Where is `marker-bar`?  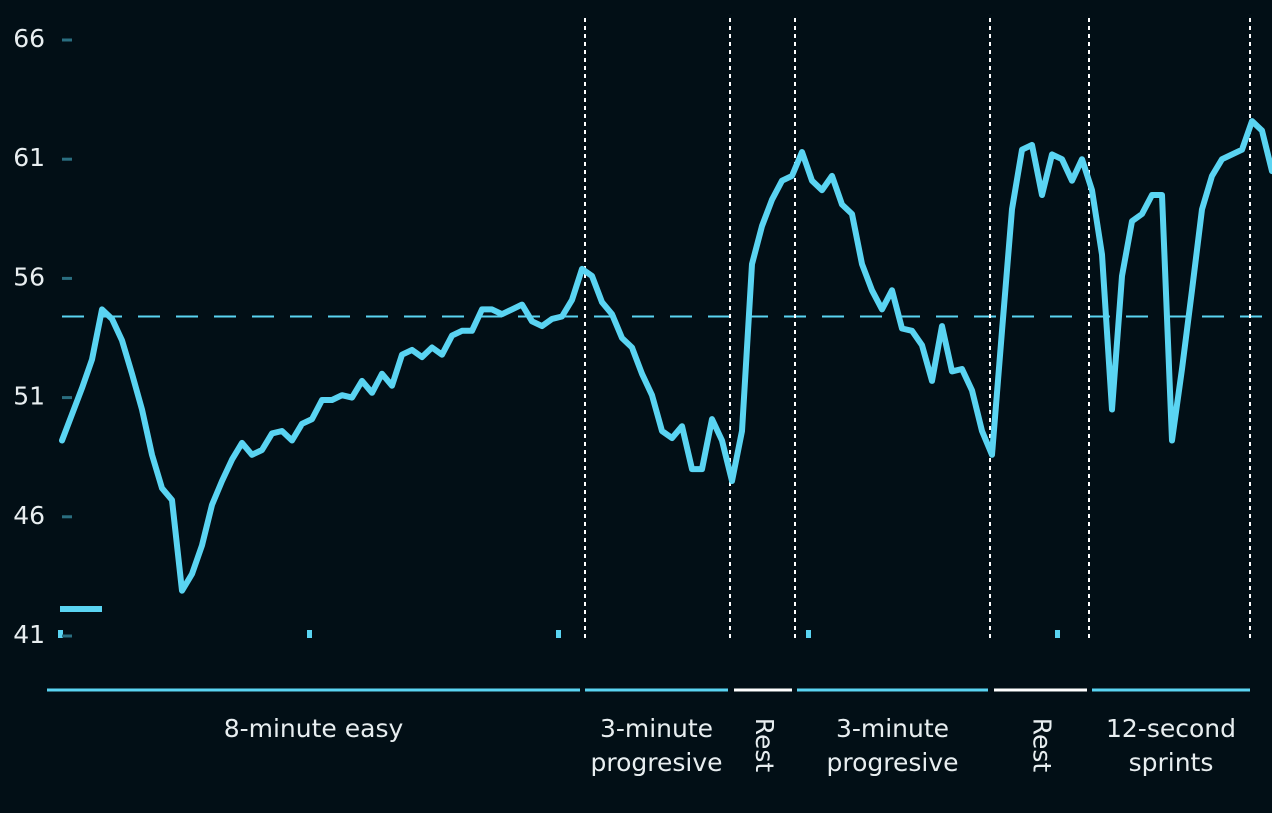 marker-bar is located at coordinates (81, 609).